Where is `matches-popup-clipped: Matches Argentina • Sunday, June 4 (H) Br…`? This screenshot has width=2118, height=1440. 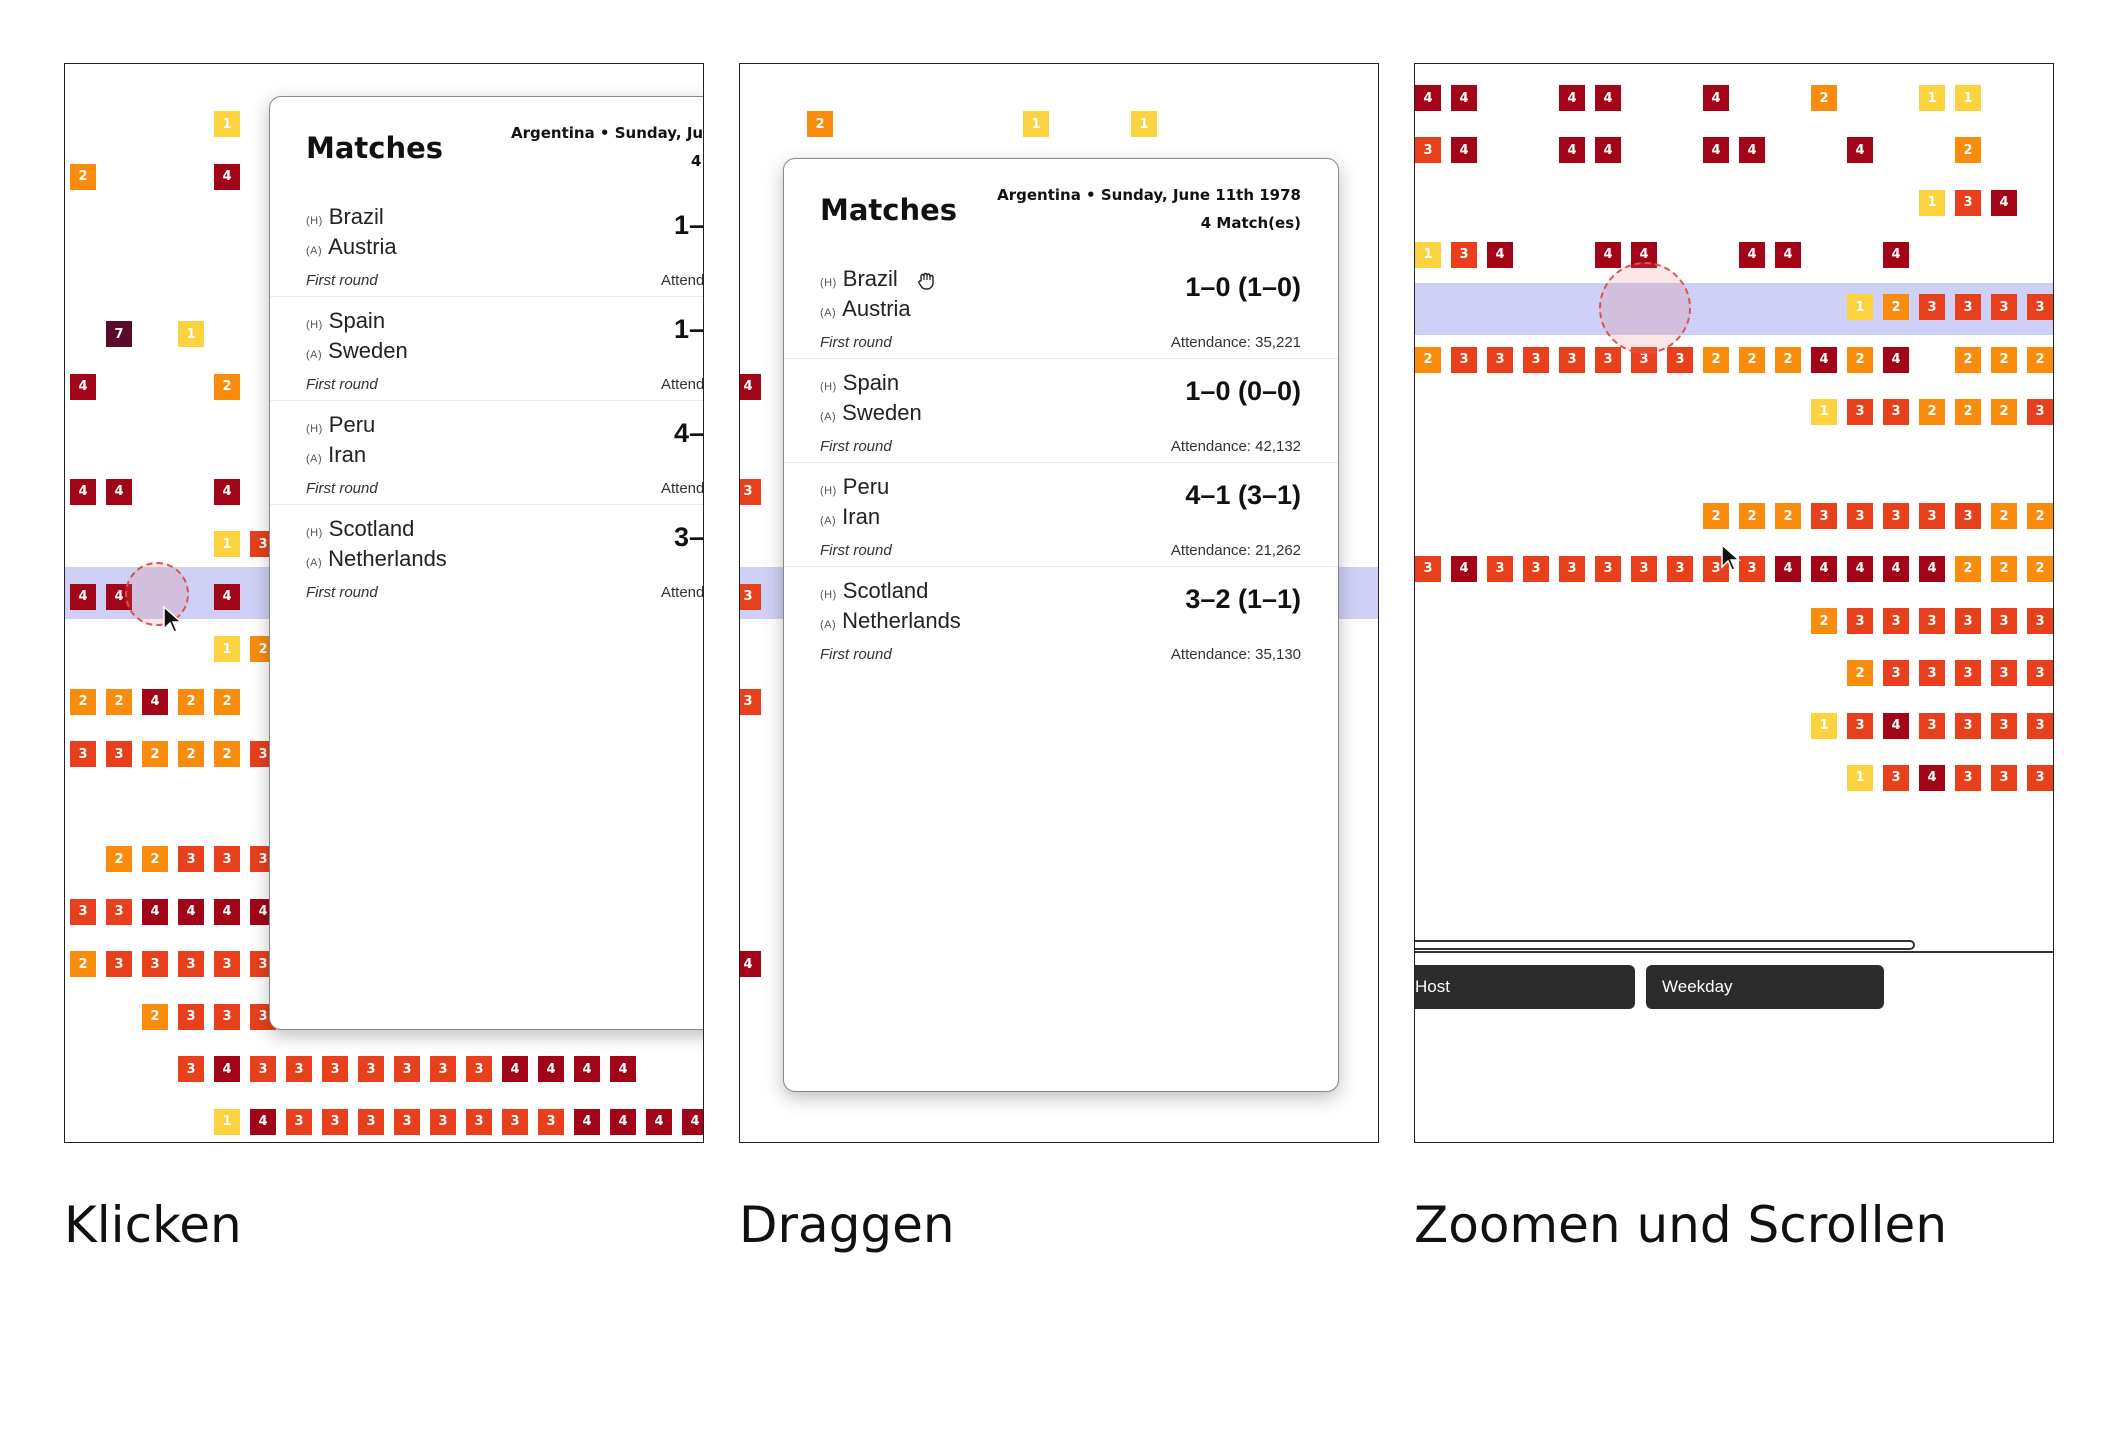 matches-popup-clipped: Matches Argentina • Sunday, June 4 (H) Br… is located at coordinates (486, 563).